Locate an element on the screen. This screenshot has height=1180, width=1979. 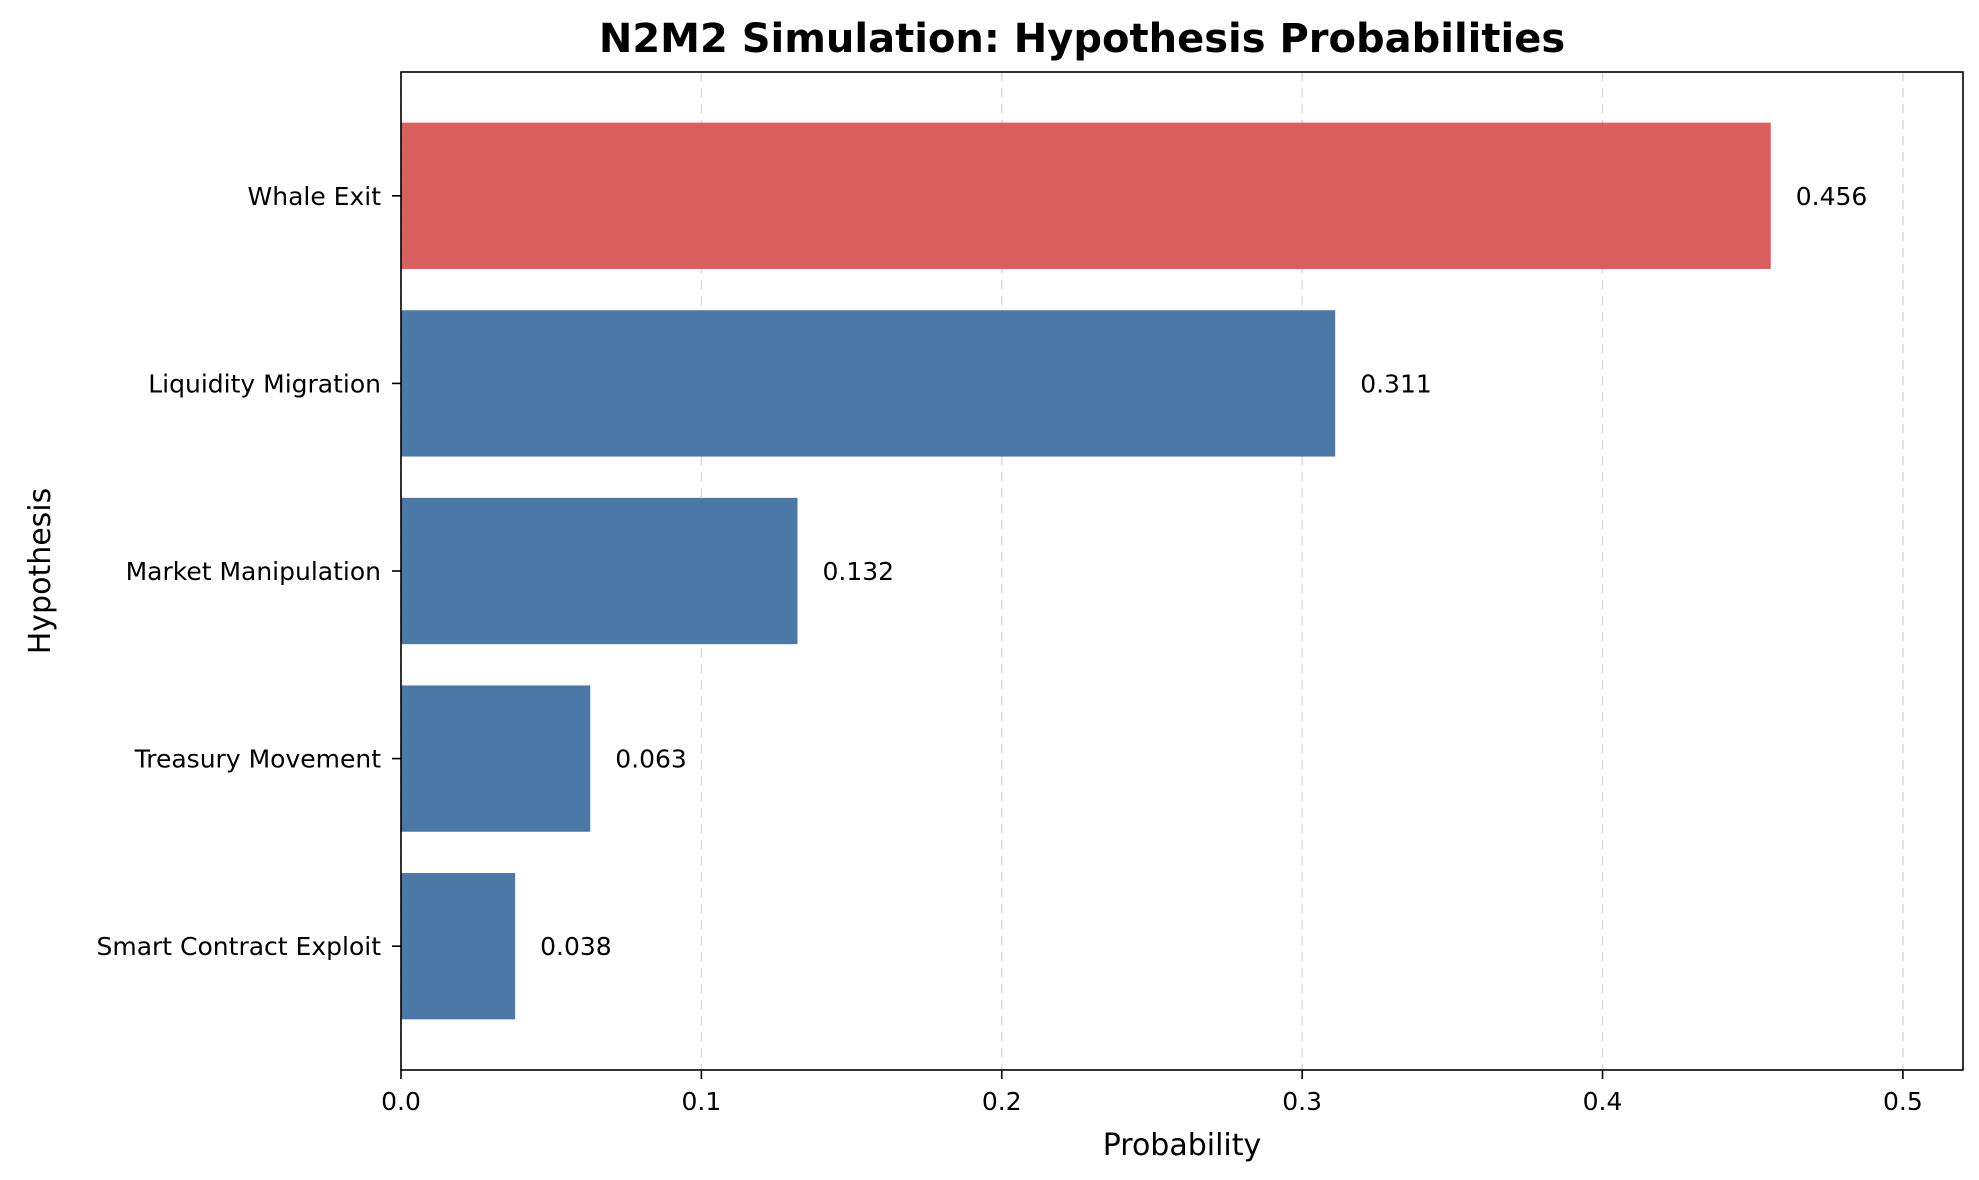
x-tick-label: 0.2 is located at coordinates (1002, 1101).